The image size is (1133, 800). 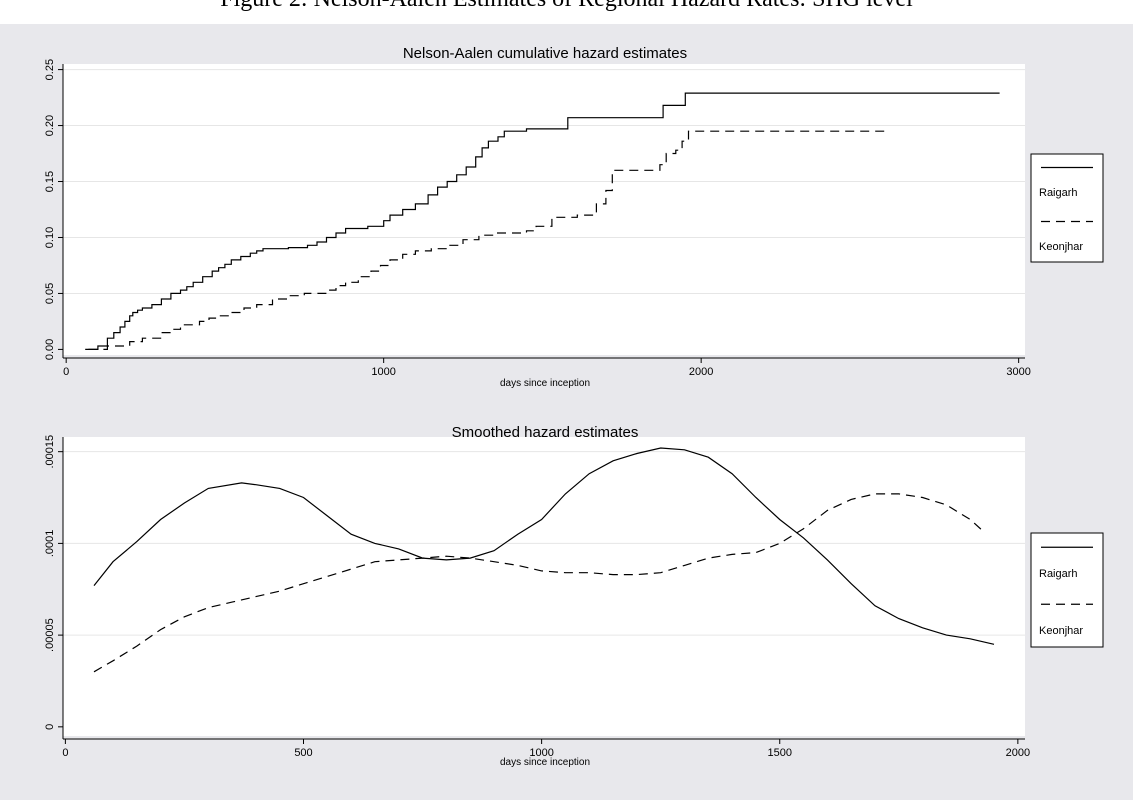 What do you see at coordinates (50, 727) in the screenshot?
I see `y-tick-label: 0` at bounding box center [50, 727].